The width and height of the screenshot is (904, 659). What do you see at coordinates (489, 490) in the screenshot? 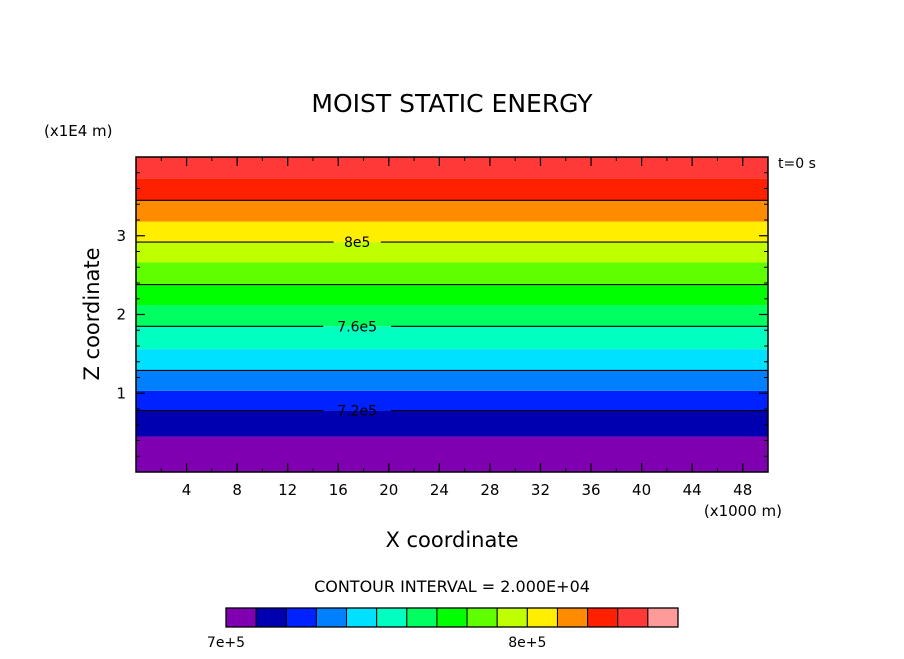
I see `x-tick-label-6: 28` at bounding box center [489, 490].